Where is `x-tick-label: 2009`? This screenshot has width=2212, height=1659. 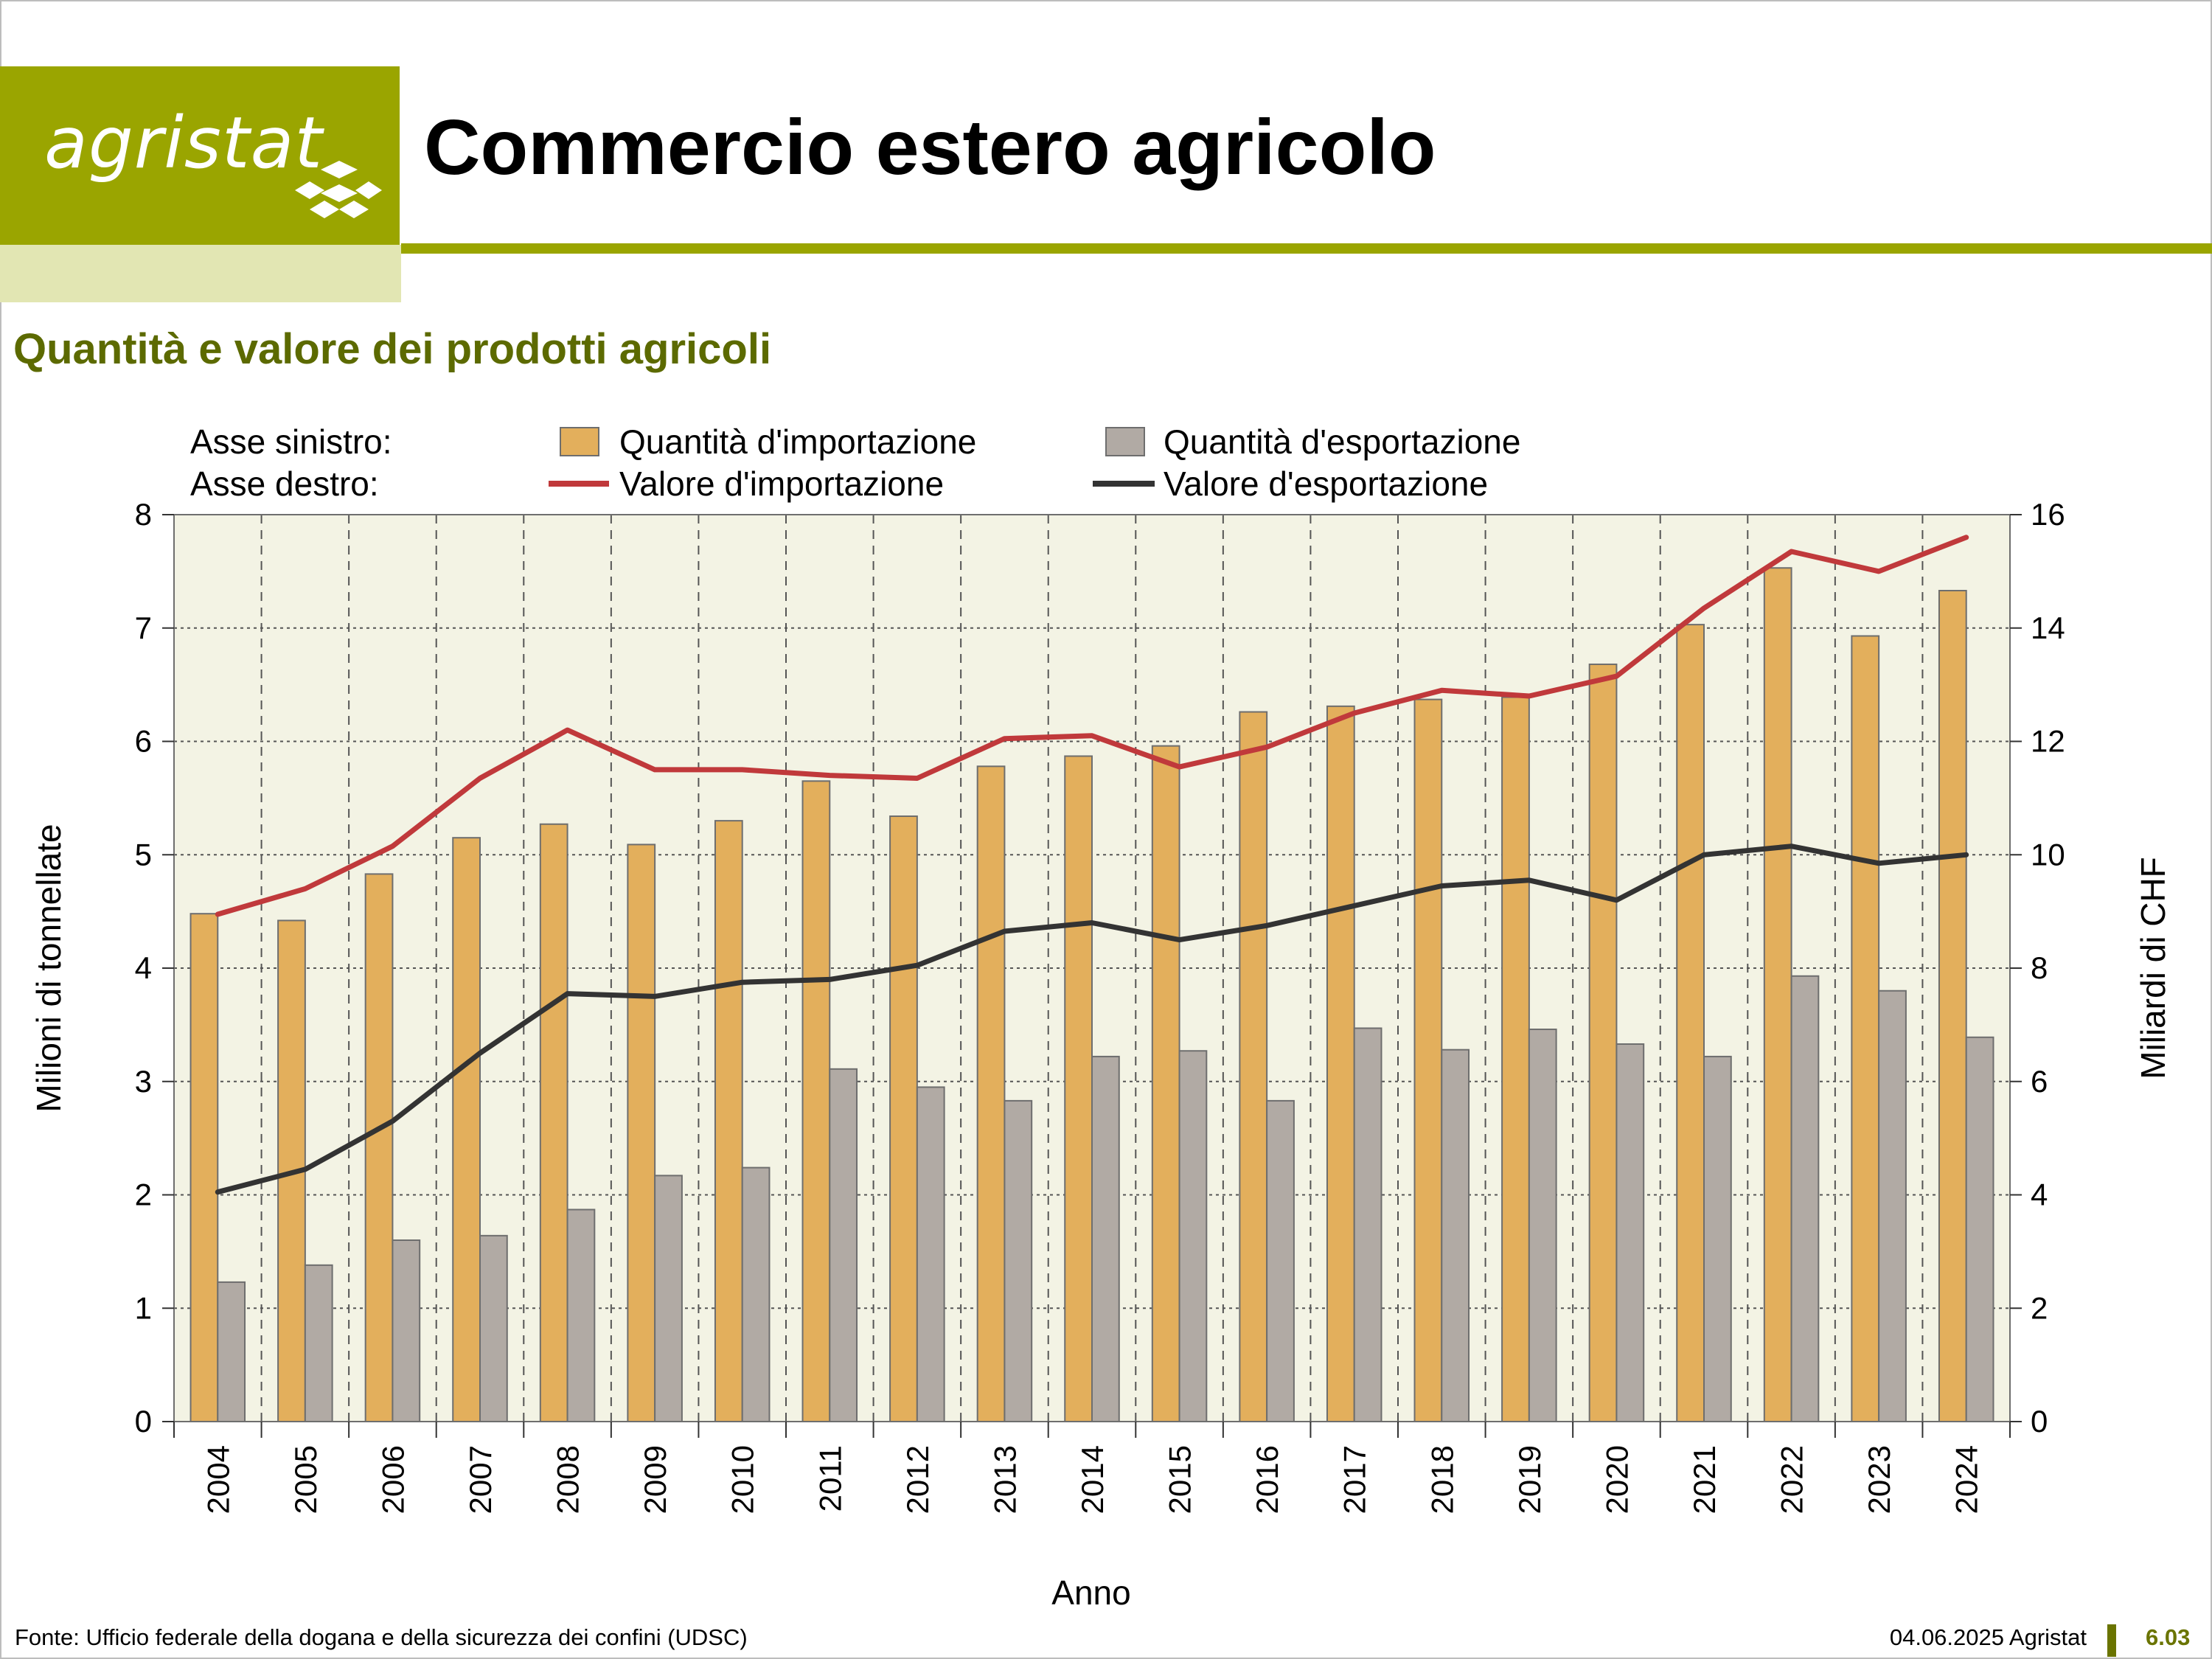
x-tick-label: 2009 is located at coordinates (655, 1479).